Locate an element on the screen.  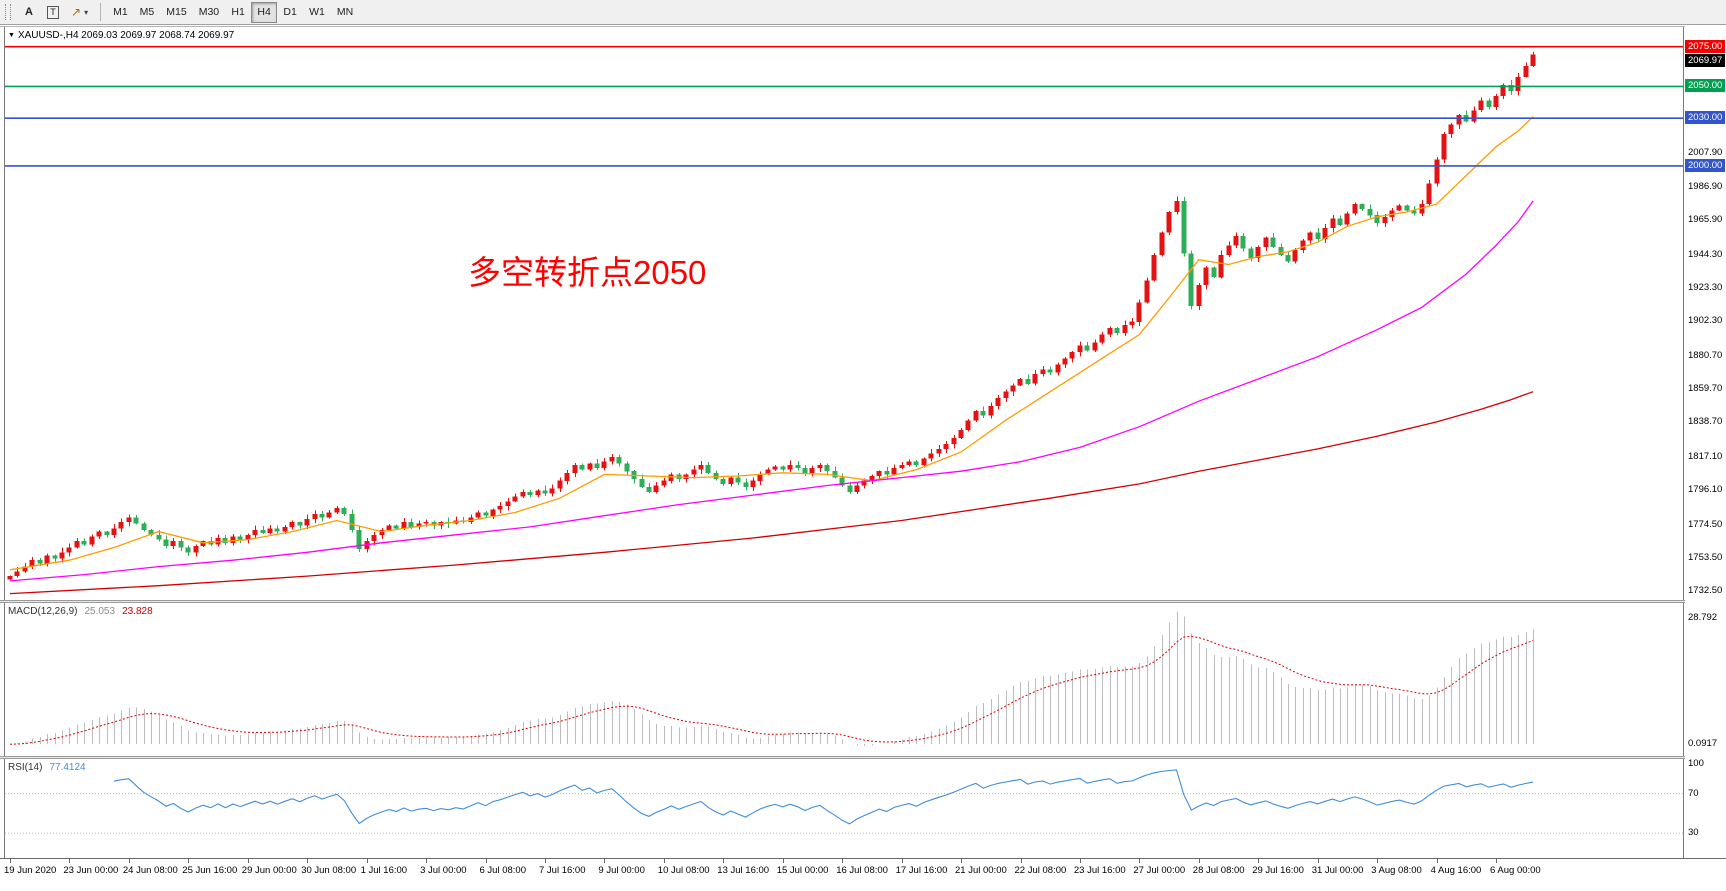
arrow-object-icon: ↗ is located at coordinates (76, 12).